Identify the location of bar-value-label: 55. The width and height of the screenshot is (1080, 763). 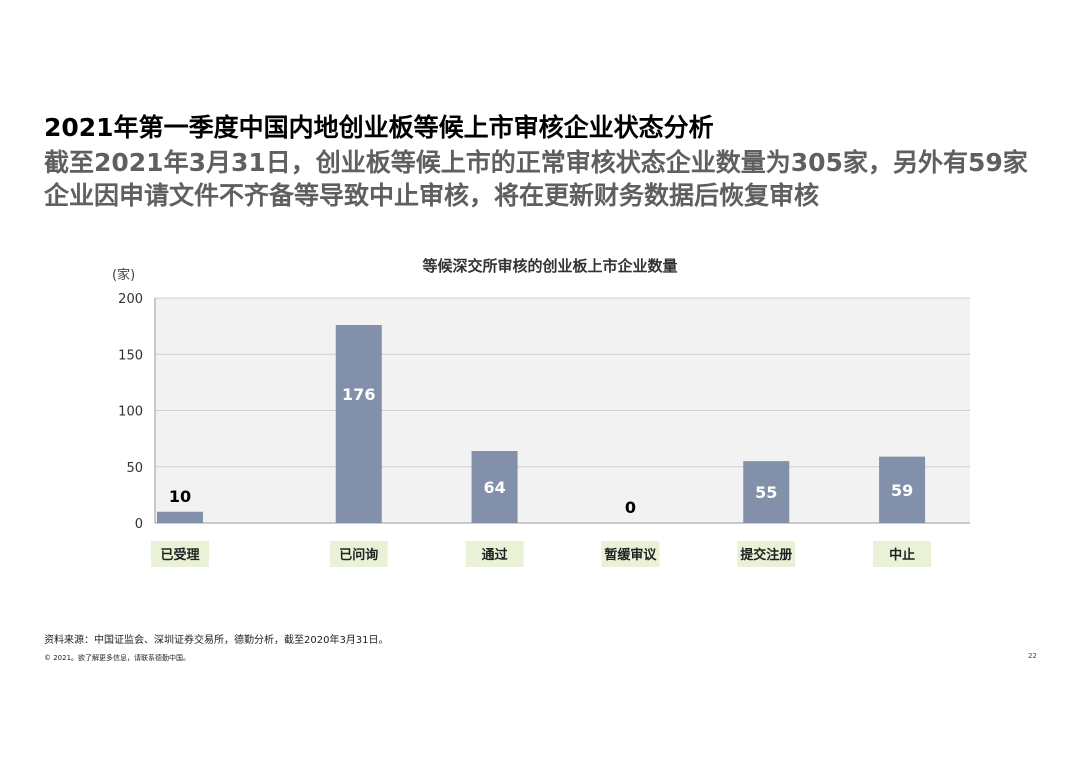
(766, 492).